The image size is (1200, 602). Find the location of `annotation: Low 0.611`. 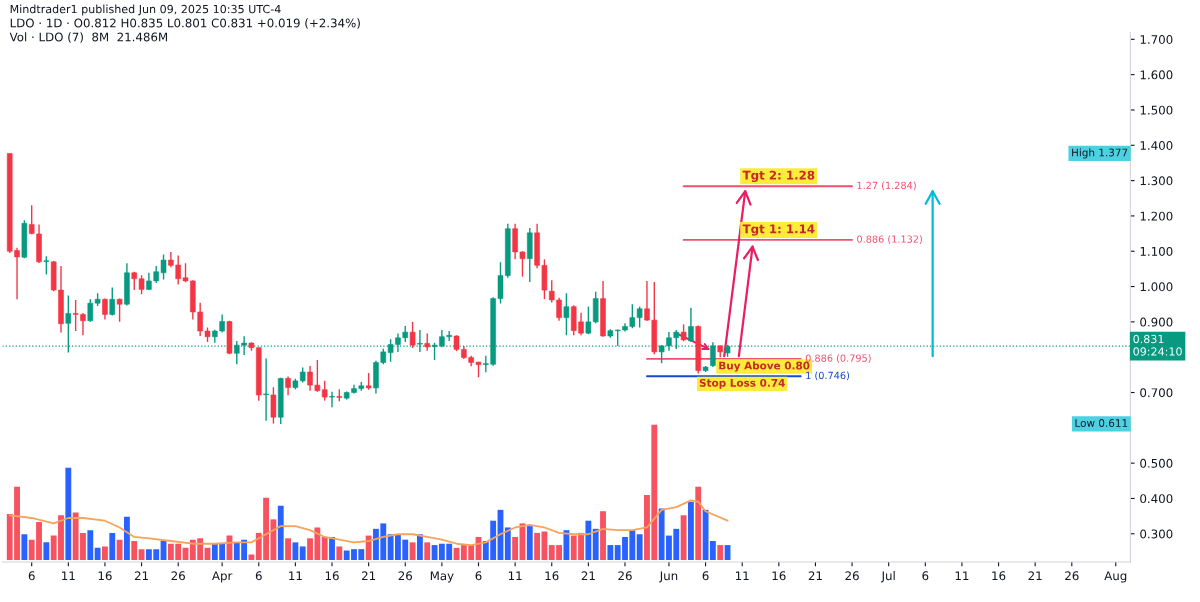

annotation: Low 0.611 is located at coordinates (1101, 423).